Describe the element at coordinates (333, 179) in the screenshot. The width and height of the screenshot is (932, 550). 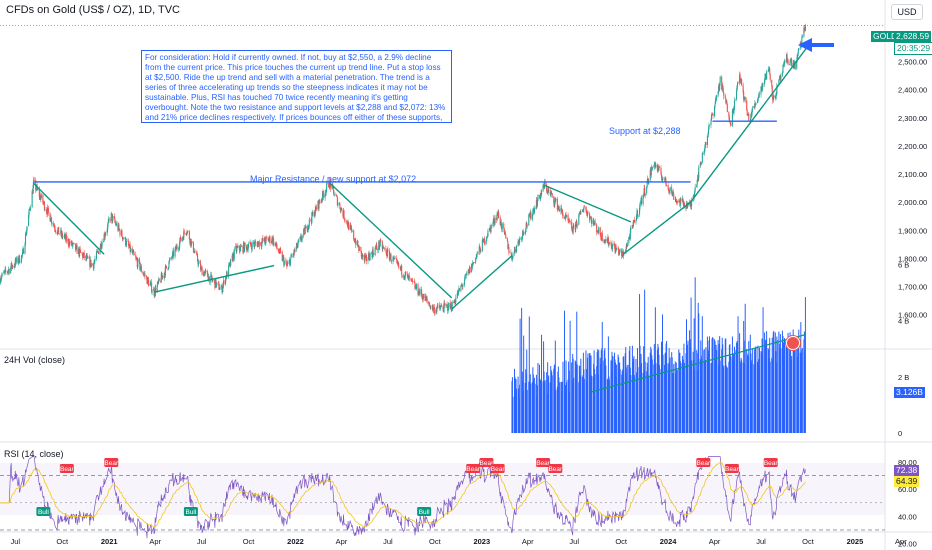
I see `resistance-label: Major Resistance / new support at $2,072` at that location.